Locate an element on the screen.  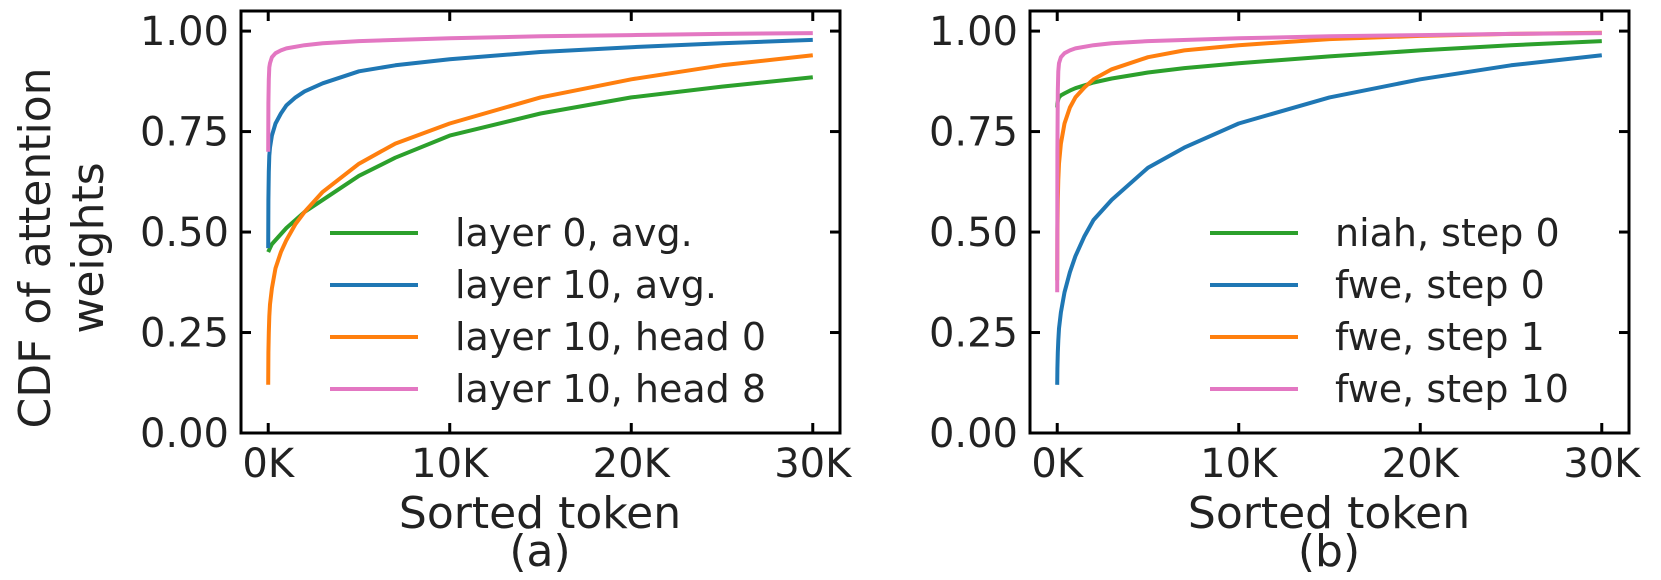
y-tick-label-b: 0.50 is located at coordinates (973, 233).